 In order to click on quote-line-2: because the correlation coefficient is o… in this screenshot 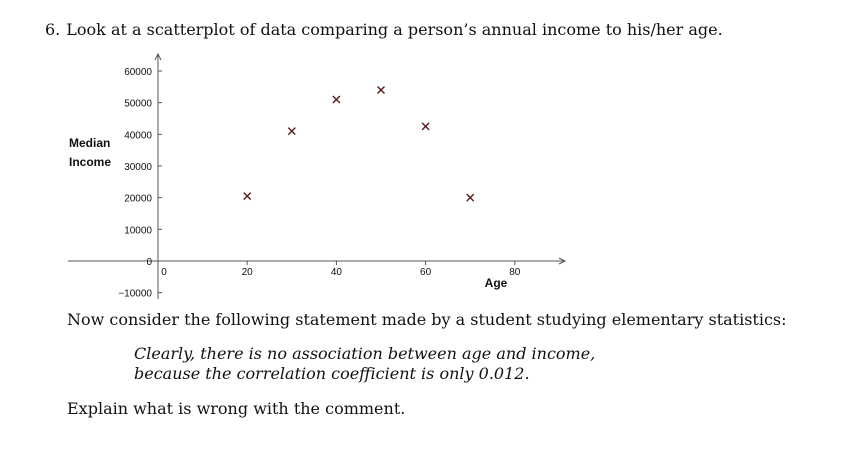, I will do `click(332, 373)`.